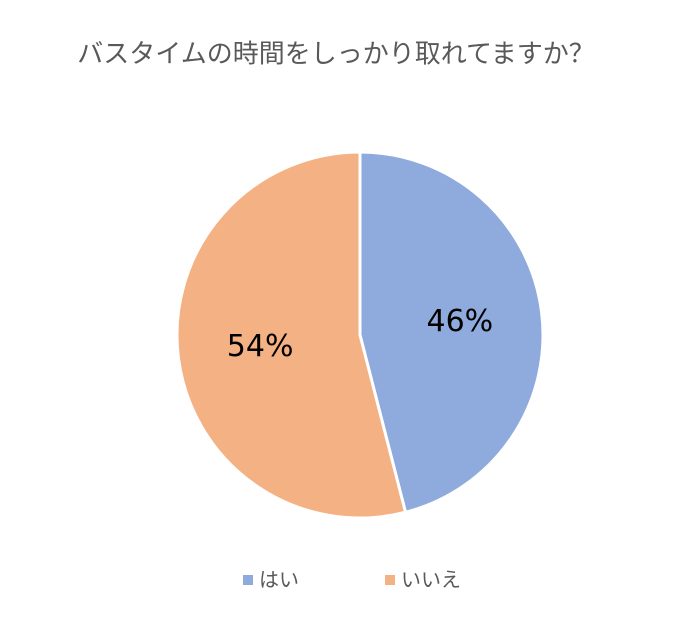 This screenshot has width=697, height=637. I want to click on legend-label: はい, so click(279, 580).